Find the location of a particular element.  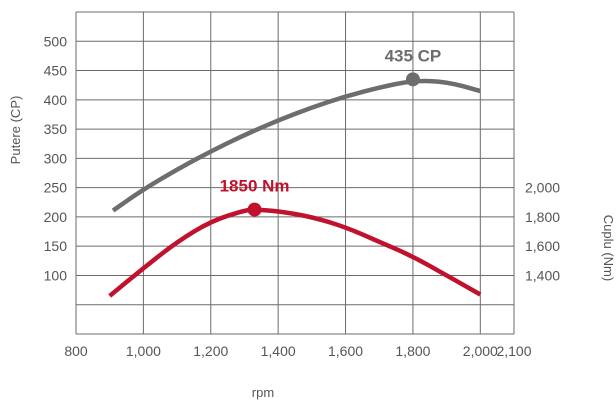

y-right-tick-label: 2,000 is located at coordinates (542, 188).